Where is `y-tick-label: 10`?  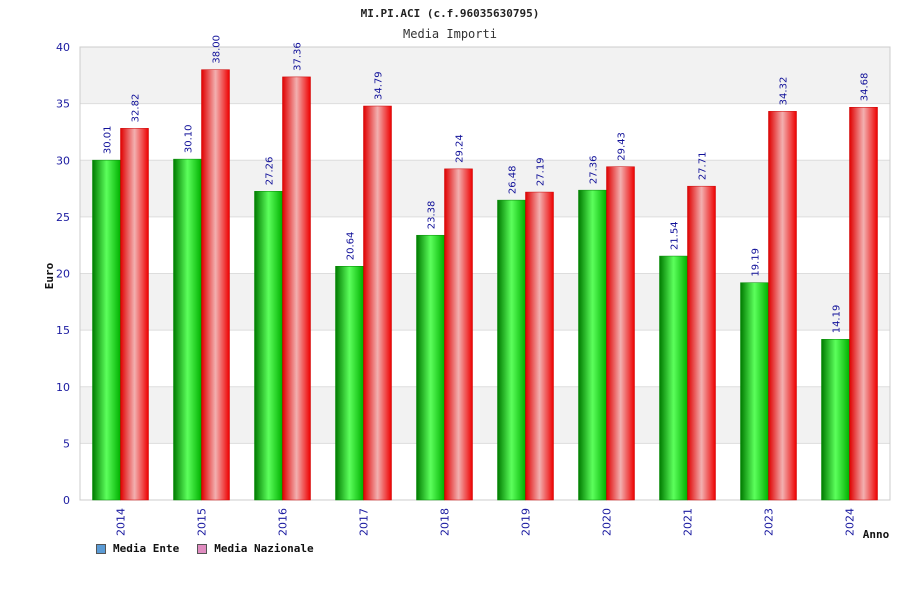 y-tick-label: 10 is located at coordinates (63, 387).